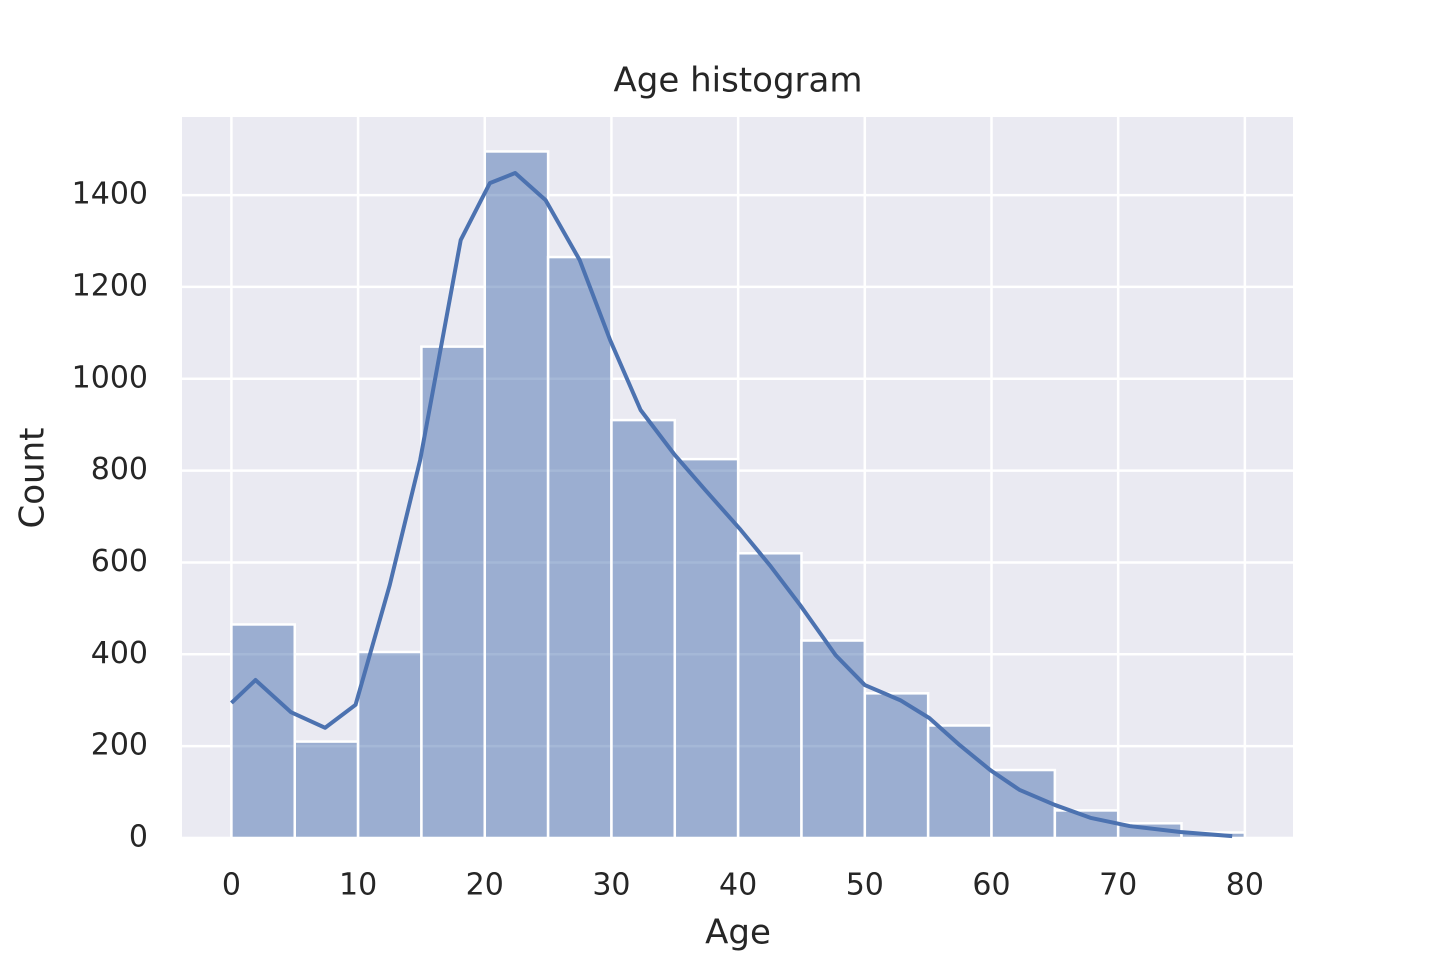  What do you see at coordinates (138, 837) in the screenshot?
I see `y-tick-label: 0` at bounding box center [138, 837].